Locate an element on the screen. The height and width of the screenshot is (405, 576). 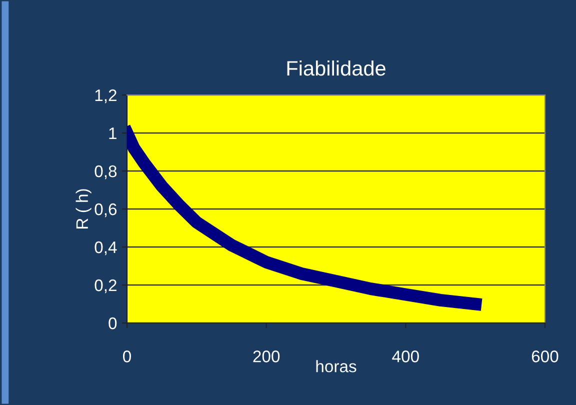
y-axis-title: R ( h) is located at coordinates (84, 208).